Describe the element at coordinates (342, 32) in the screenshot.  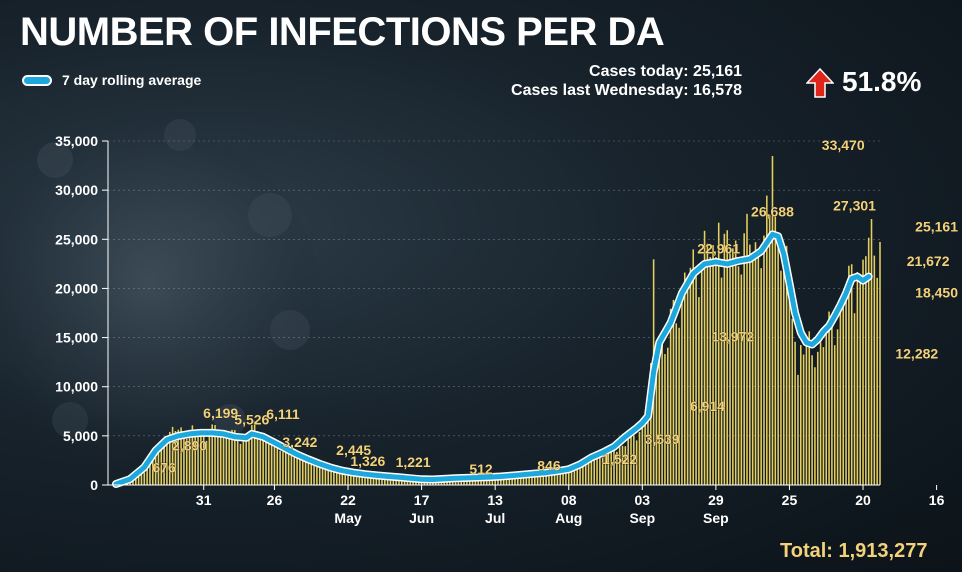
I see `page-title: NUMBER OF INFECTIONS PER DA` at that location.